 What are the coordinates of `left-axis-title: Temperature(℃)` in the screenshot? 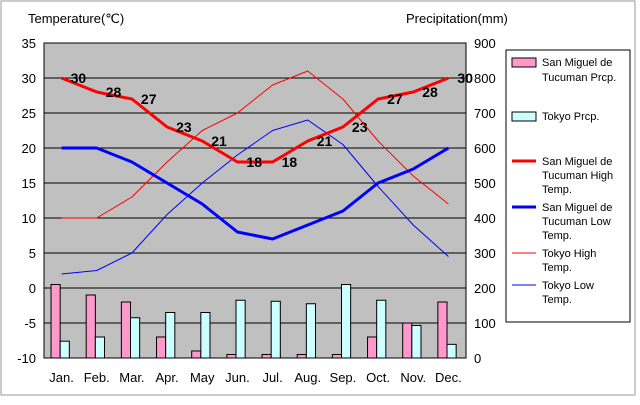 It's located at (76, 18).